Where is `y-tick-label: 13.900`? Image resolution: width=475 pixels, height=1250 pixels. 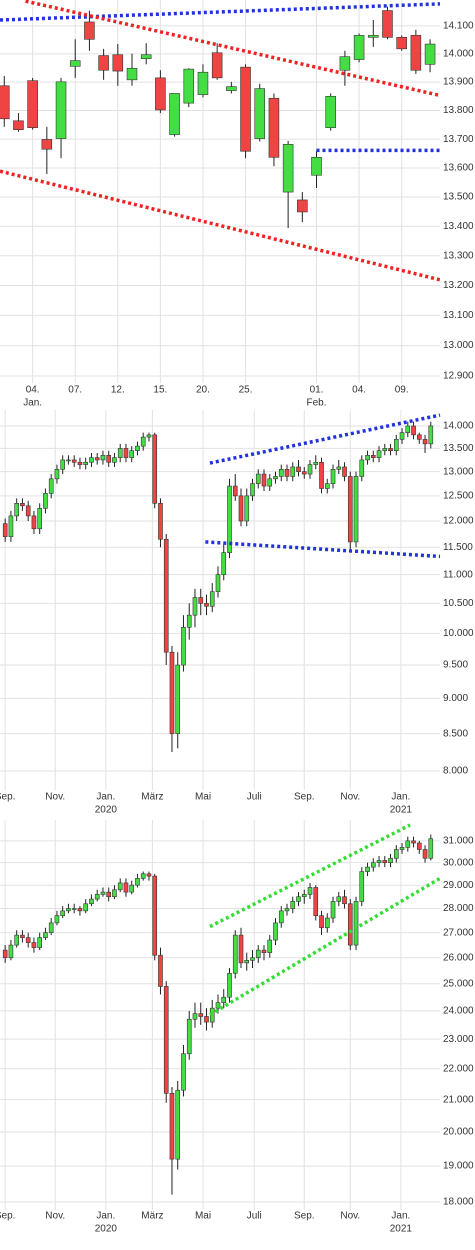
y-tick-label: 13.900 is located at coordinates (458, 82).